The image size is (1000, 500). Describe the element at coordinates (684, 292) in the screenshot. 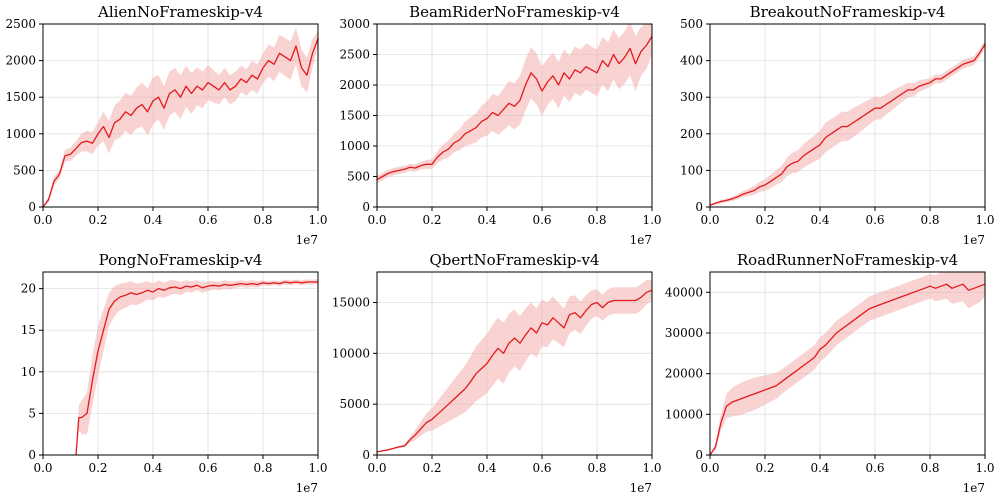

I see `y-tick-label: 40000` at that location.